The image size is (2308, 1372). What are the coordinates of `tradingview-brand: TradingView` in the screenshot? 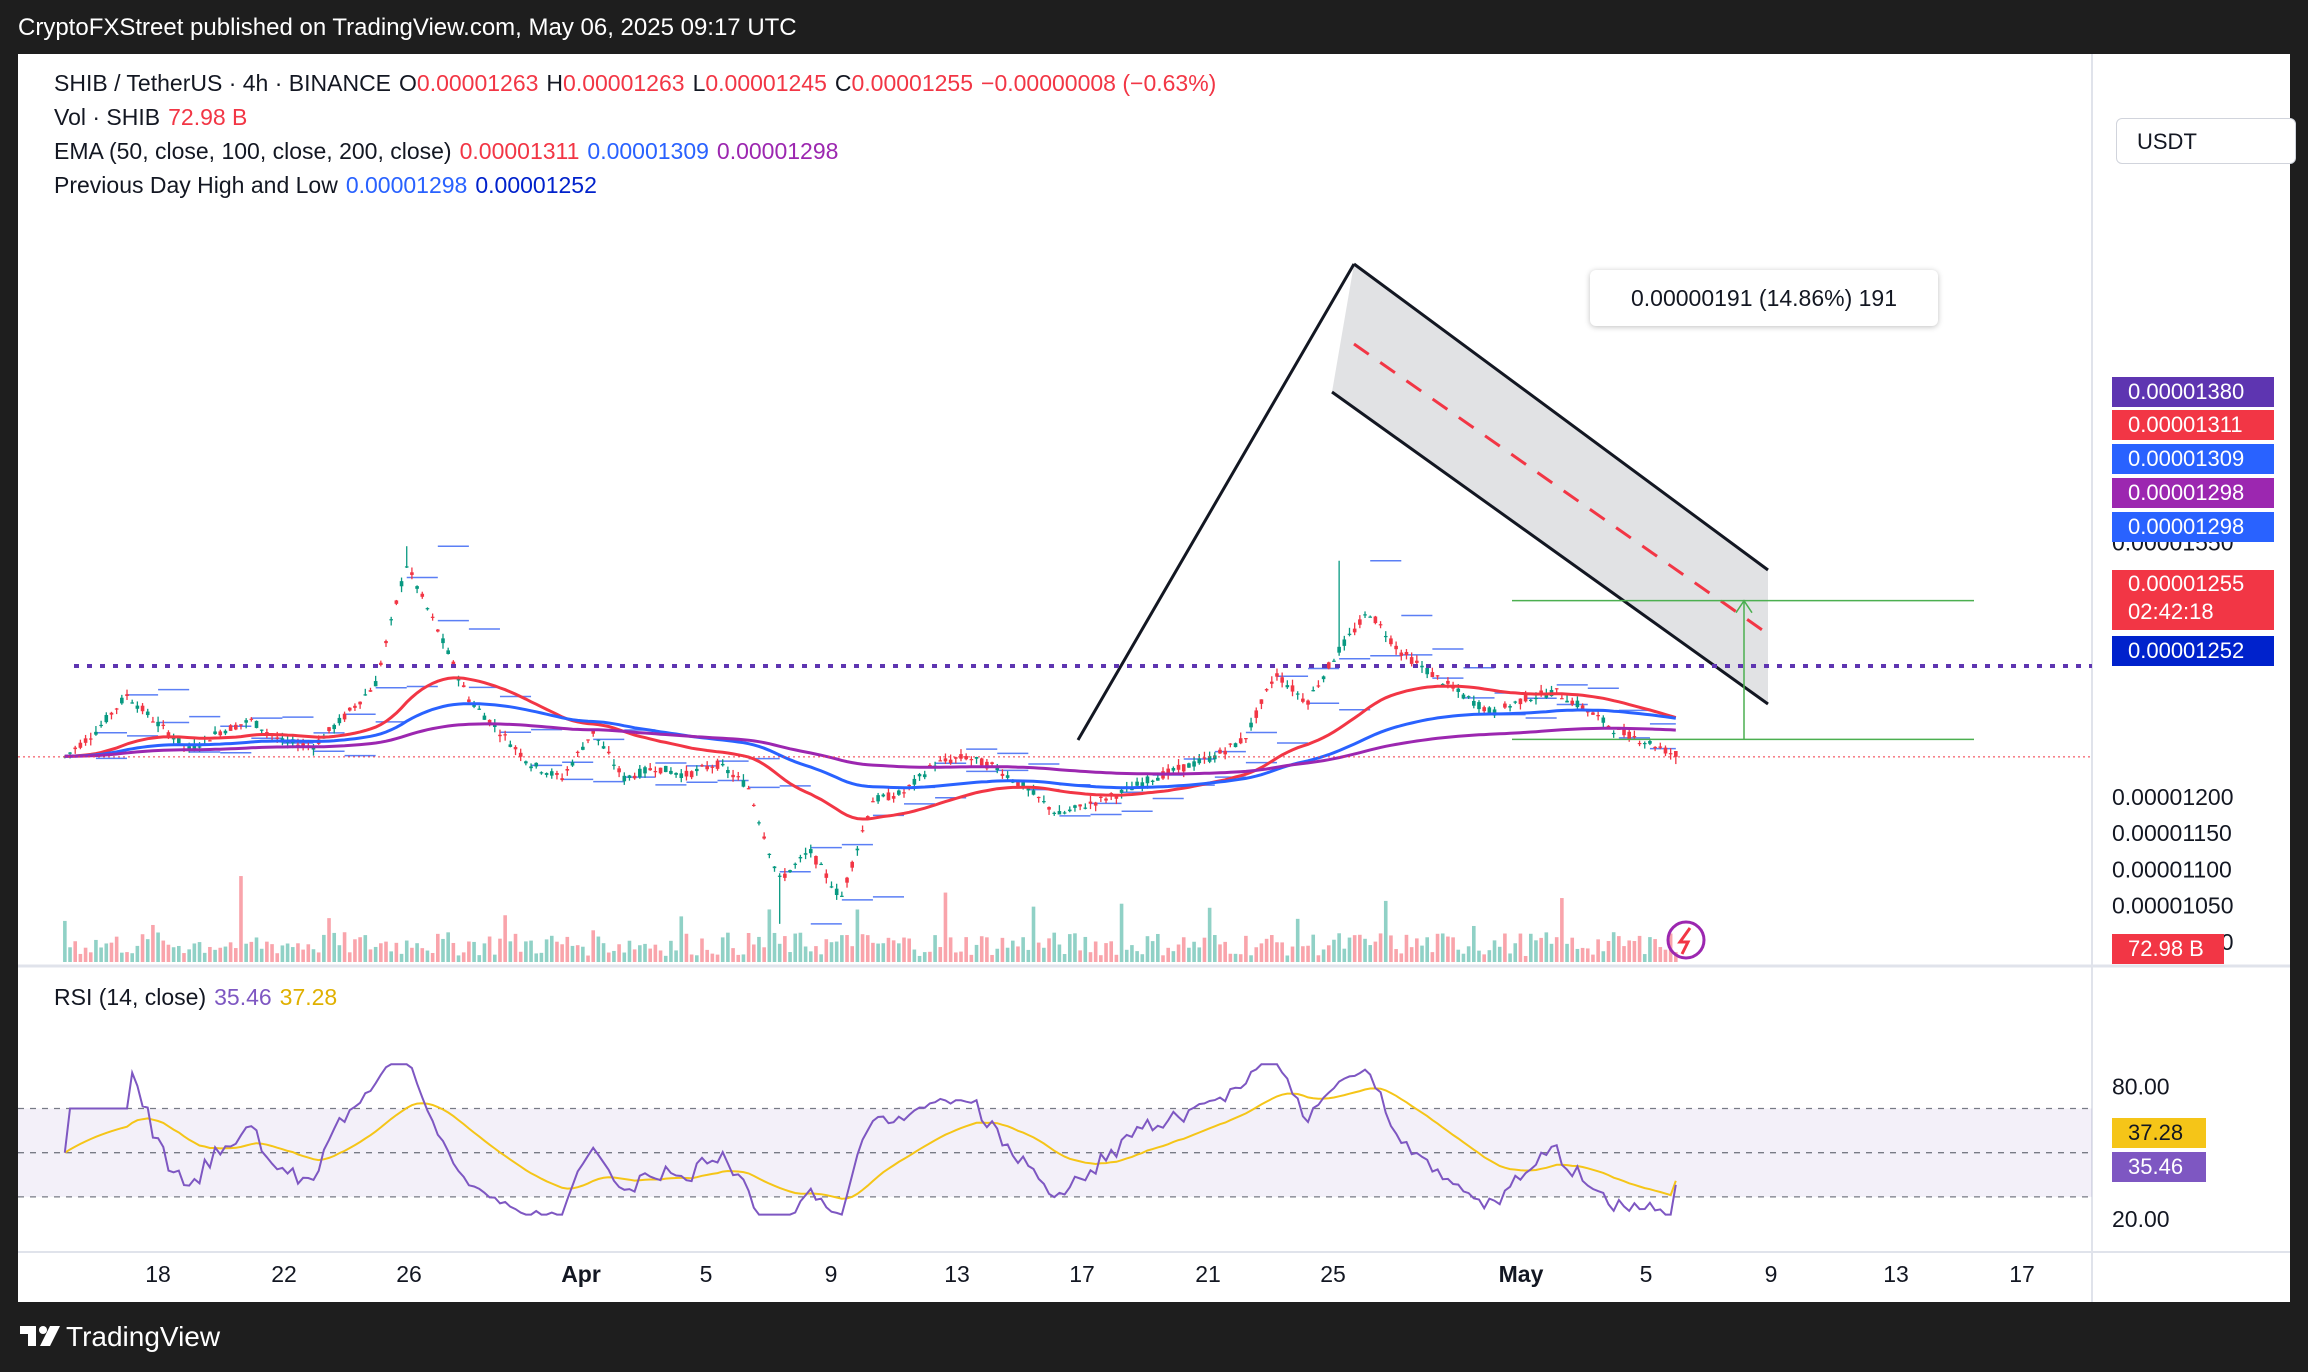 It's located at (143, 1336).